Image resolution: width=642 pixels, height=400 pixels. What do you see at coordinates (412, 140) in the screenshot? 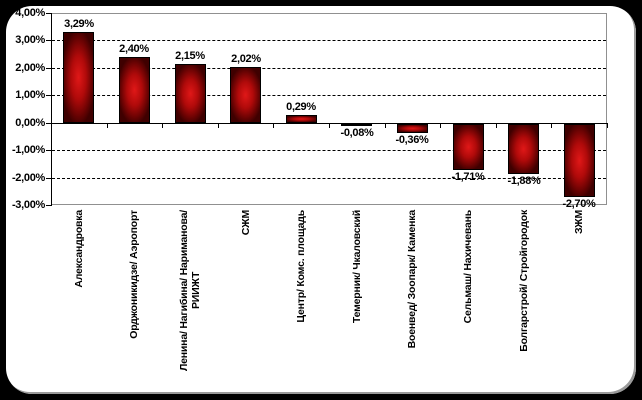
I see `bar-value-label: -0,36%` at bounding box center [412, 140].